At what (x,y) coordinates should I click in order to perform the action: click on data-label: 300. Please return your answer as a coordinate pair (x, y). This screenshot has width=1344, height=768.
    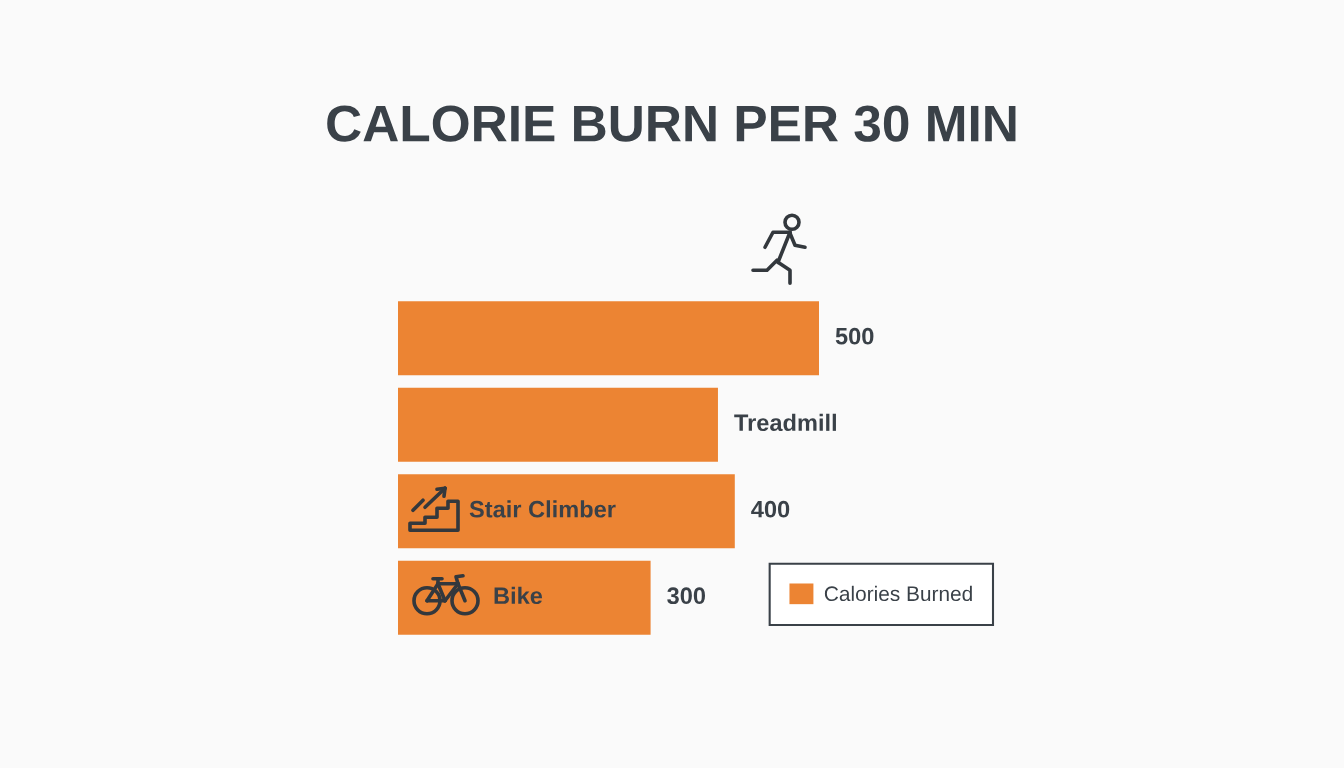
    Looking at the image, I should click on (686, 596).